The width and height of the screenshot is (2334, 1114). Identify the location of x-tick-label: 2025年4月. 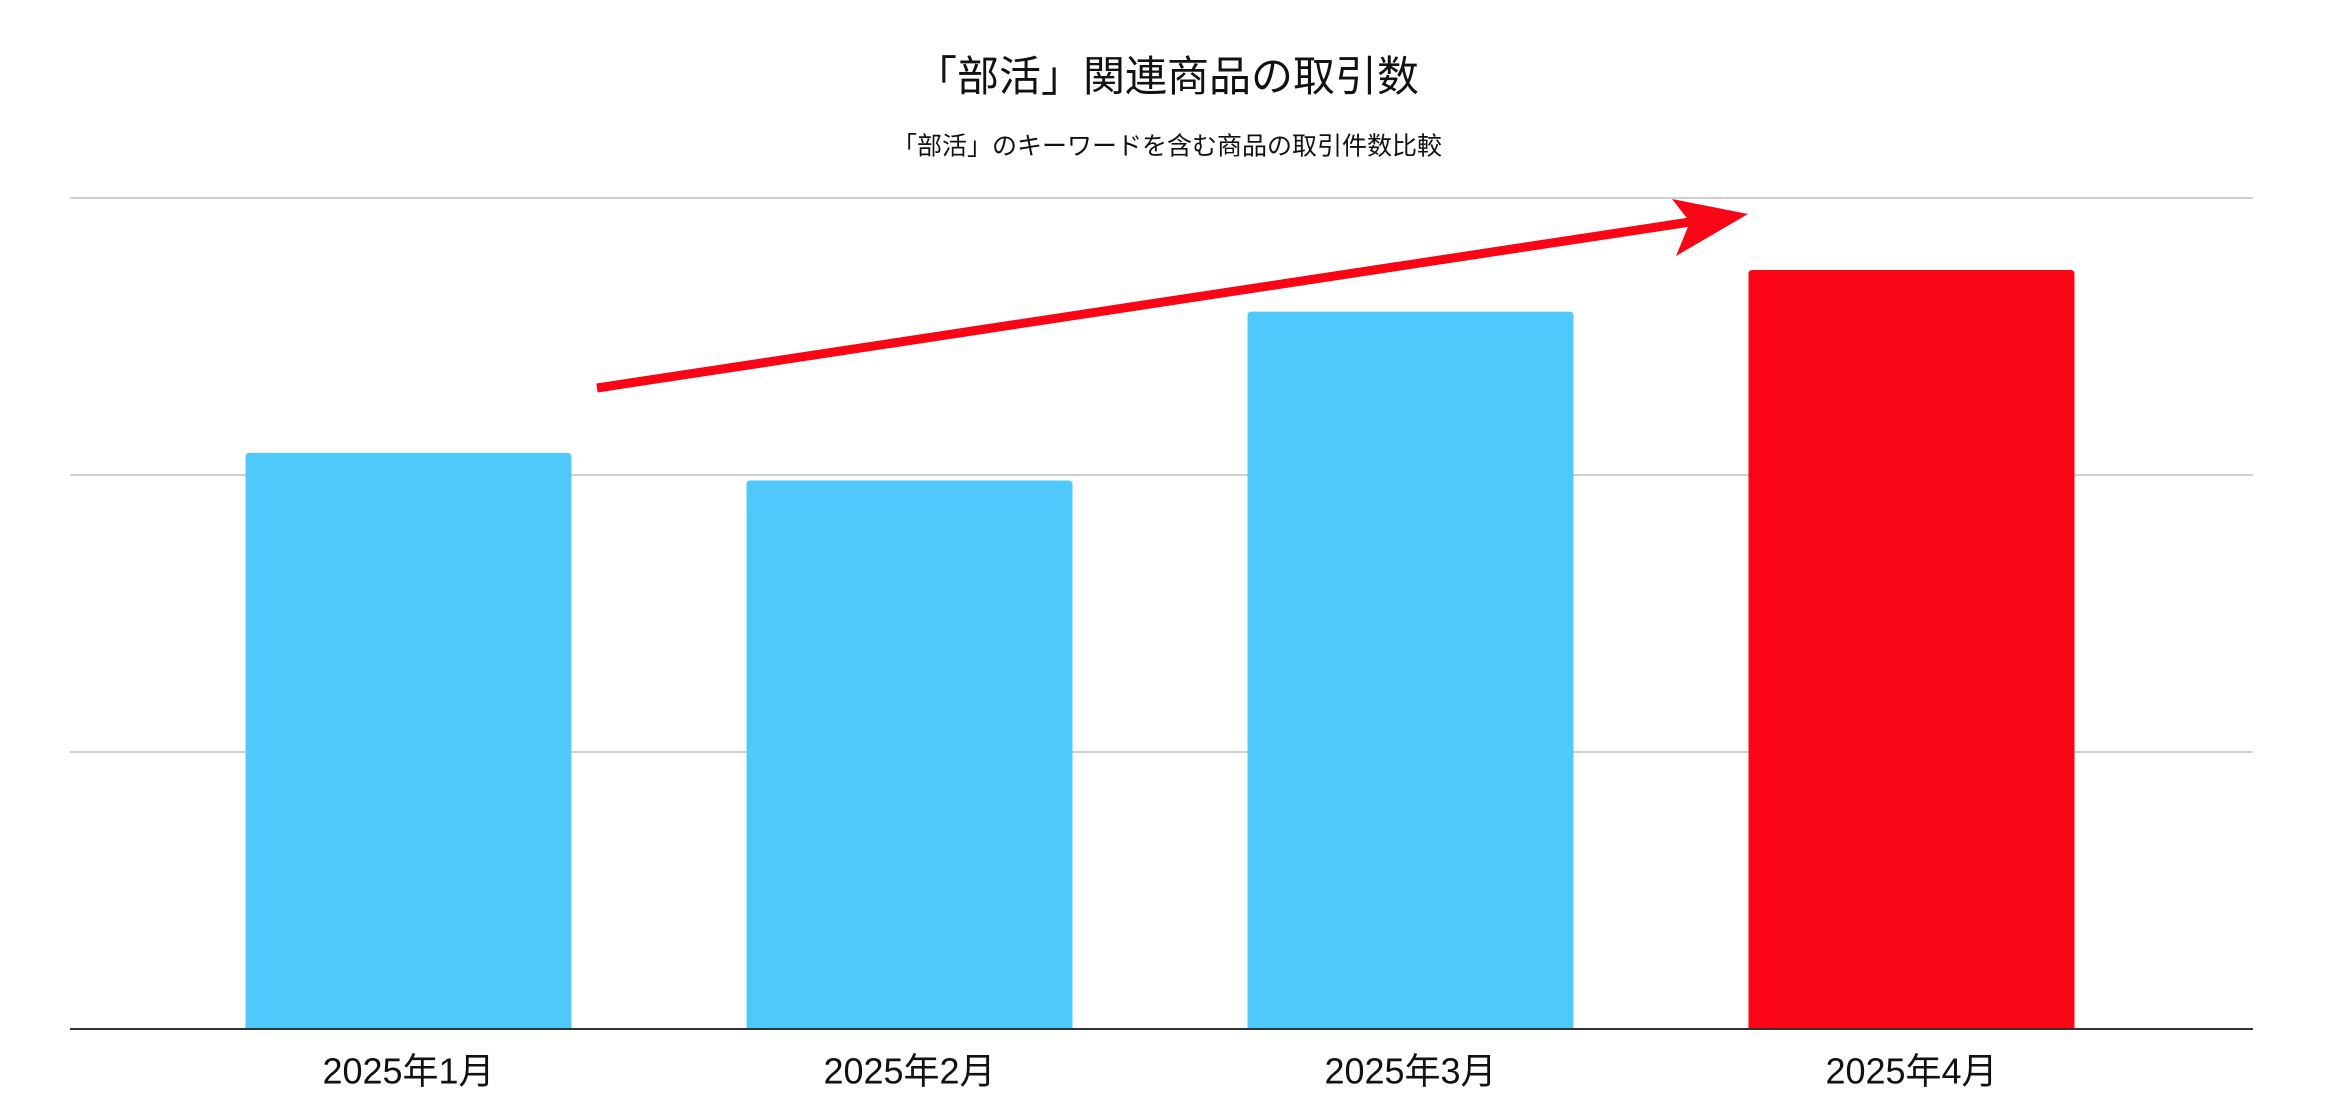
(1911, 1071).